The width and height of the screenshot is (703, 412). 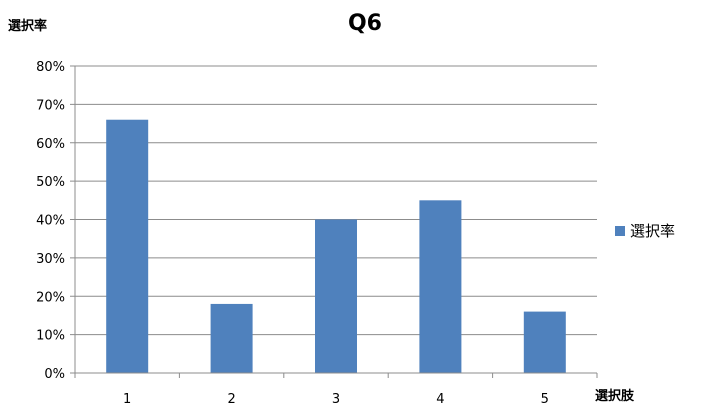 I want to click on y-tick-label: 0%, so click(x=54, y=374).